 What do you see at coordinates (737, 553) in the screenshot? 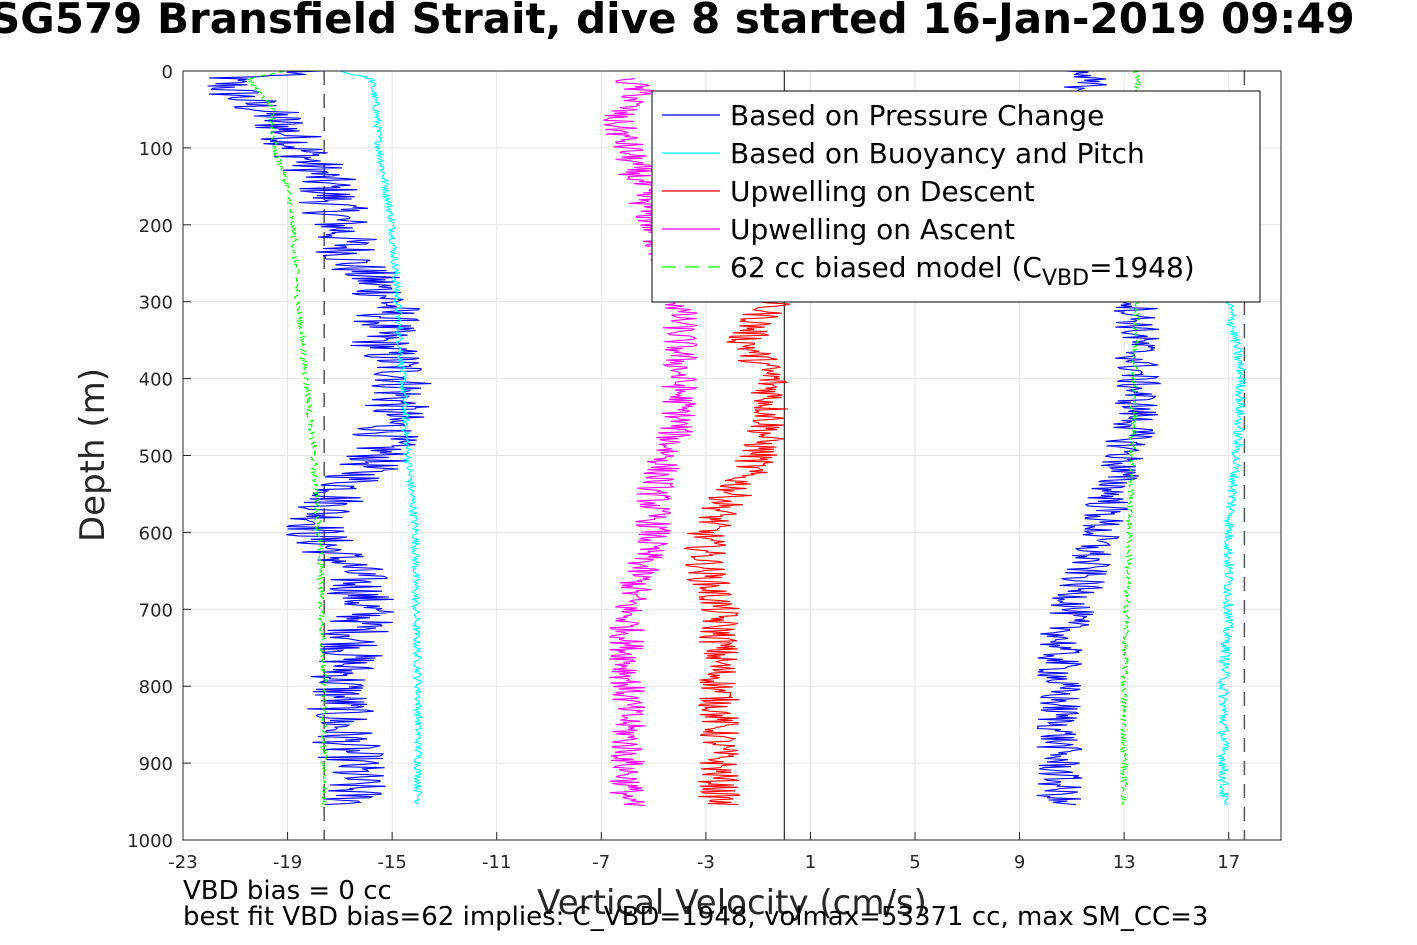
I see `series-line-upwelling_descent` at bounding box center [737, 553].